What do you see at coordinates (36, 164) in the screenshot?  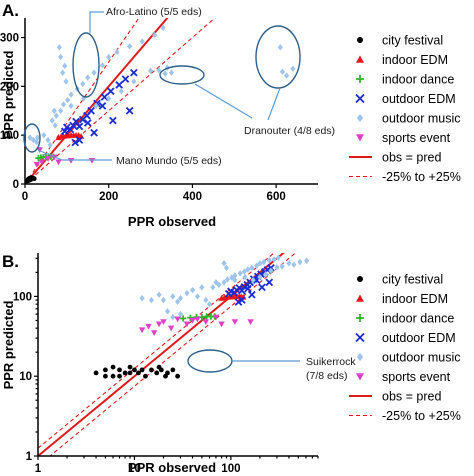 I see `panel-a-sports-event-point` at bounding box center [36, 164].